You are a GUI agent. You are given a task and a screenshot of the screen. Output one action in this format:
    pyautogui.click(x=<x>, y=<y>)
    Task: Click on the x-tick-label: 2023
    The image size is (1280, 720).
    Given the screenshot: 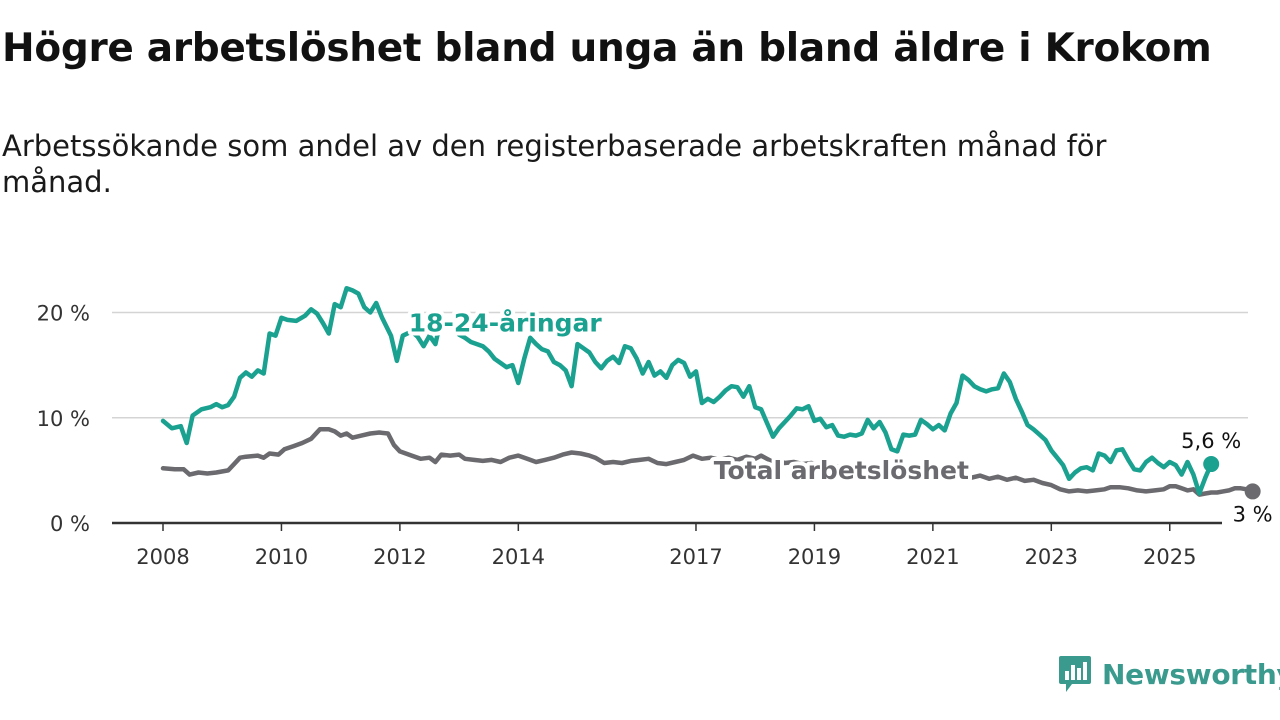 What is the action you would take?
    pyautogui.click(x=1051, y=557)
    